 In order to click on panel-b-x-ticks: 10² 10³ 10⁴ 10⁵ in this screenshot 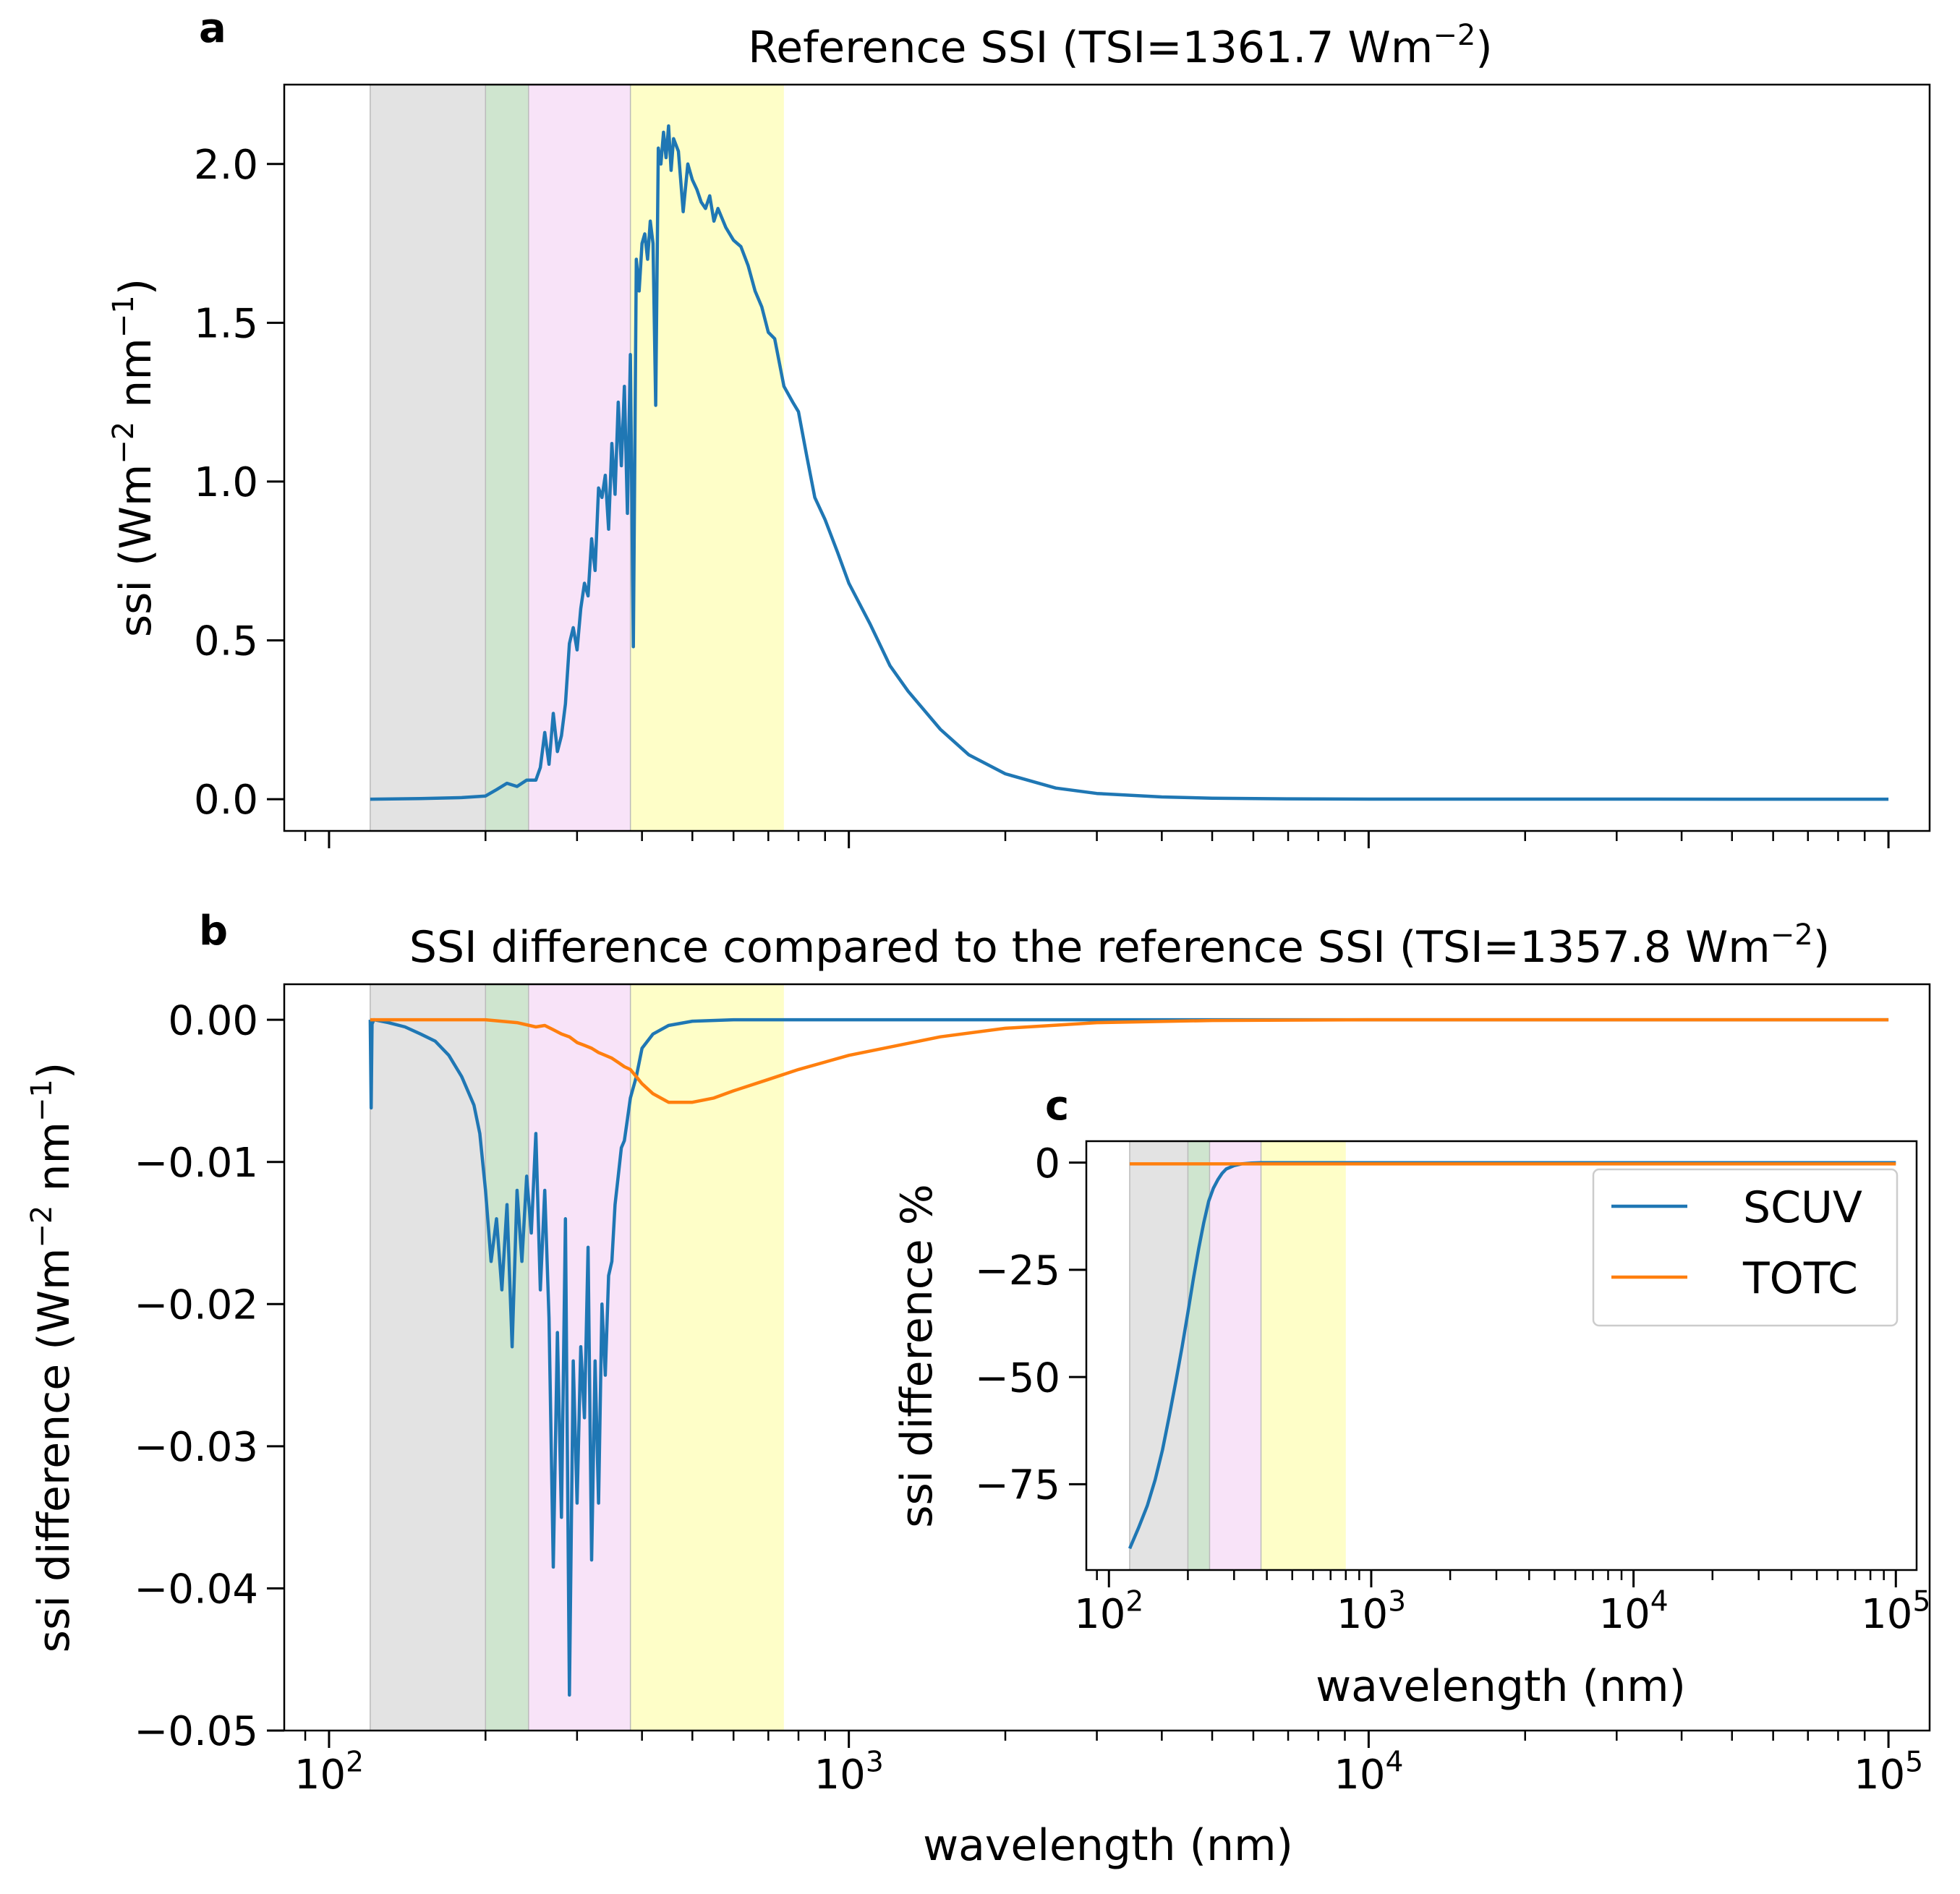, I will do `click(1108, 1765)`.